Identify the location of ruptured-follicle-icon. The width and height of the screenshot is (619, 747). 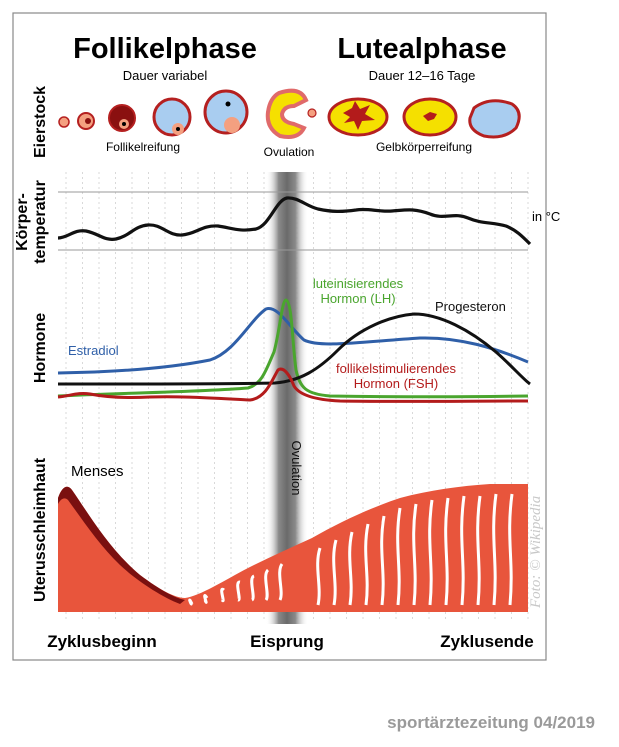
(291, 113).